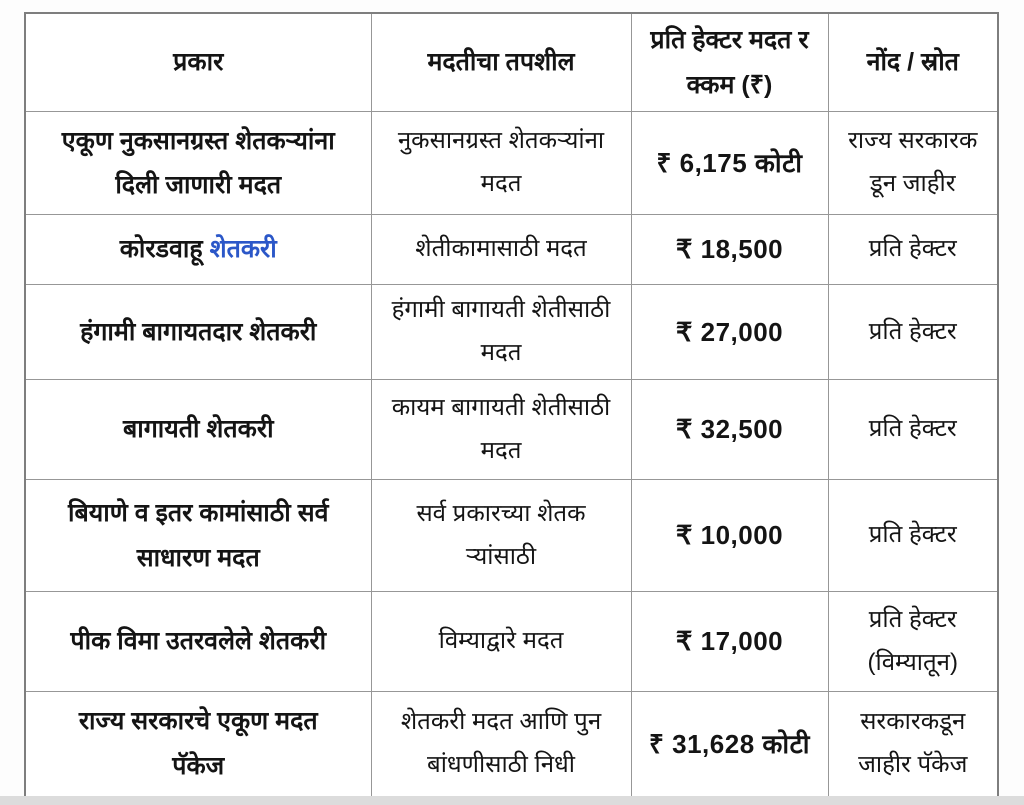  I want to click on header-detail: मदतीचा तपशील, so click(501, 62).